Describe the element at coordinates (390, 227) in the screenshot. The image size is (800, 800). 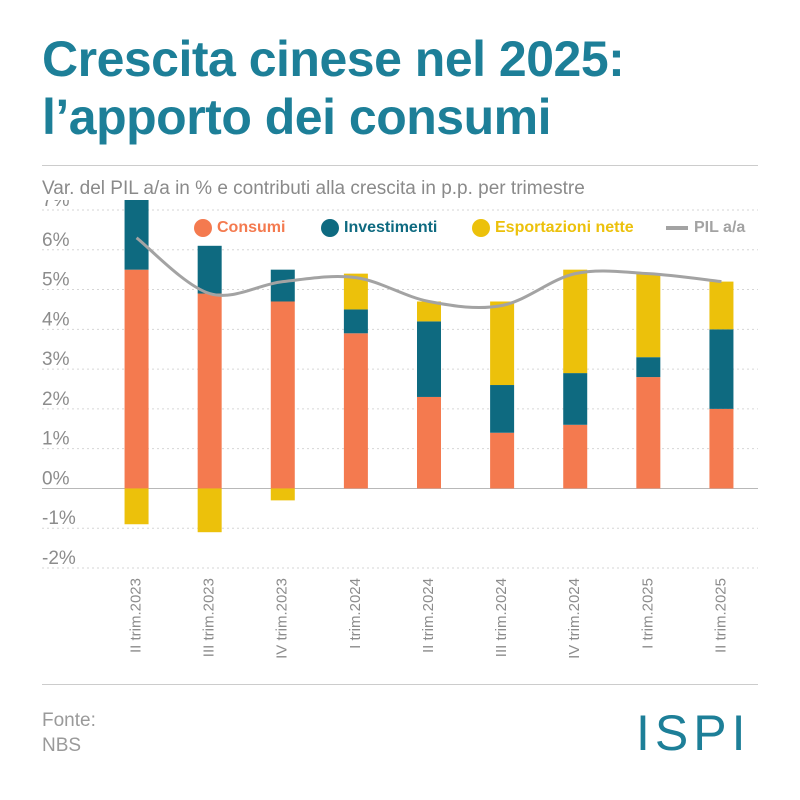
I see `legend-investimenti-label: Investimenti` at that location.